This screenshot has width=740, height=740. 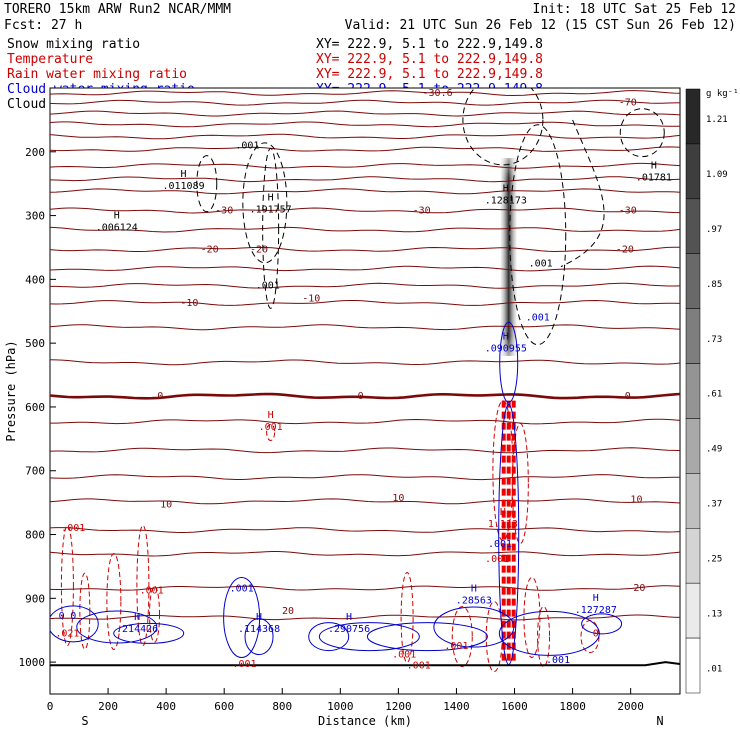 What do you see at coordinates (35, 471) in the screenshot?
I see `y-tick-label: 700` at bounding box center [35, 471].